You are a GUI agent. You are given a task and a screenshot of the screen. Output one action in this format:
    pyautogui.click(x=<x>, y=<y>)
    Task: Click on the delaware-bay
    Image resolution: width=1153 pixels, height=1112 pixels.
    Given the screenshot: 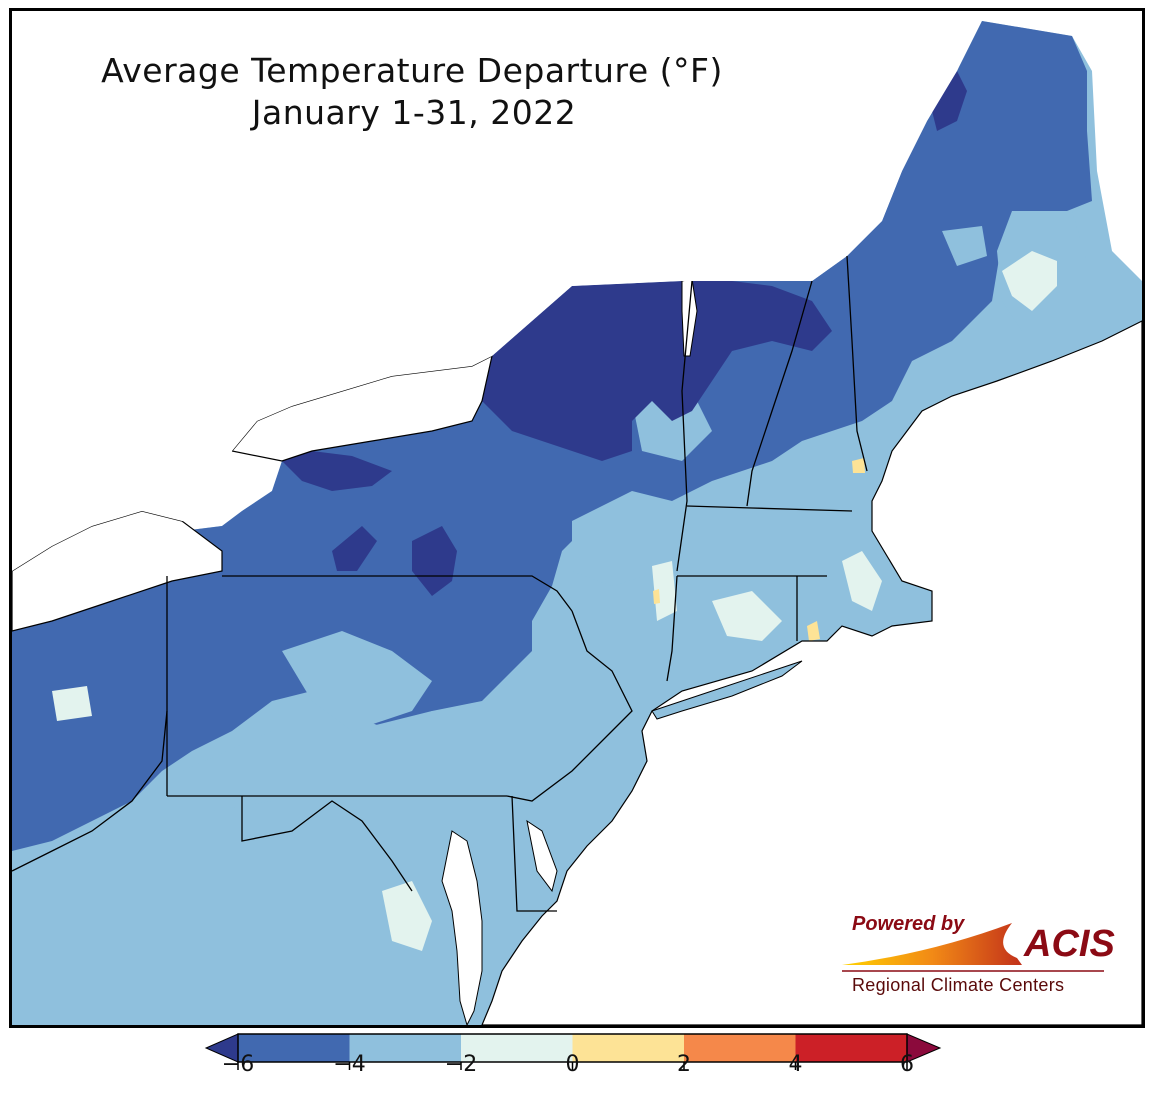 What is the action you would take?
    pyautogui.click(x=542, y=856)
    